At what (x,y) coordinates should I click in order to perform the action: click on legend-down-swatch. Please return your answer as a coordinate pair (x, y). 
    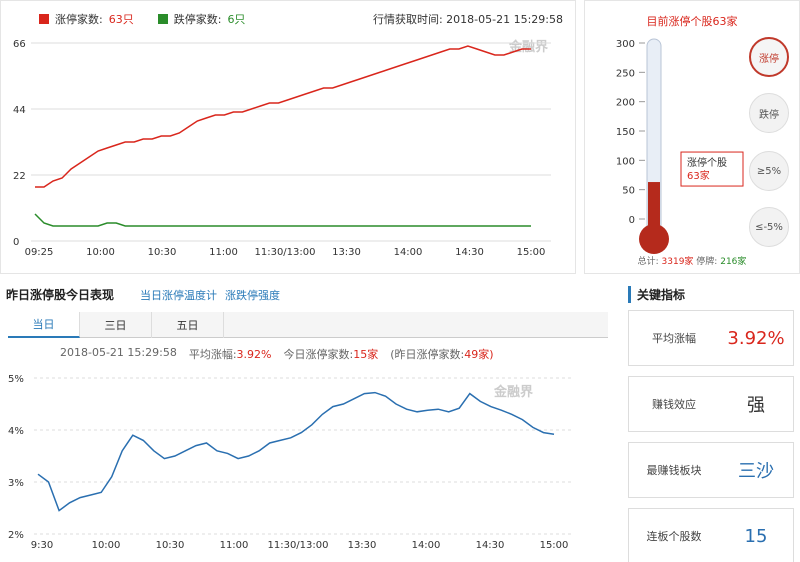
    Looking at the image, I should click on (162, 19).